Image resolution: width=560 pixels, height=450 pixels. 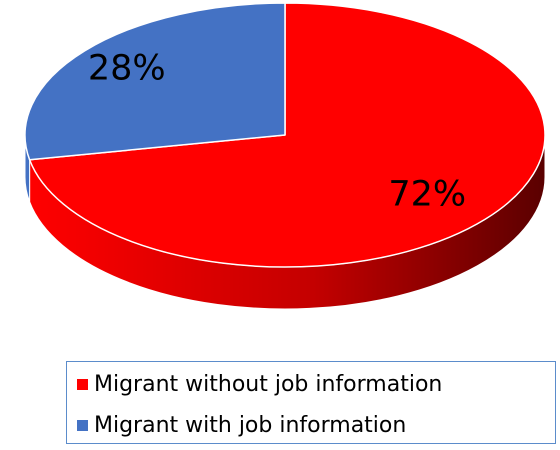 I want to click on pie-data-label: 72%, so click(x=427, y=195).